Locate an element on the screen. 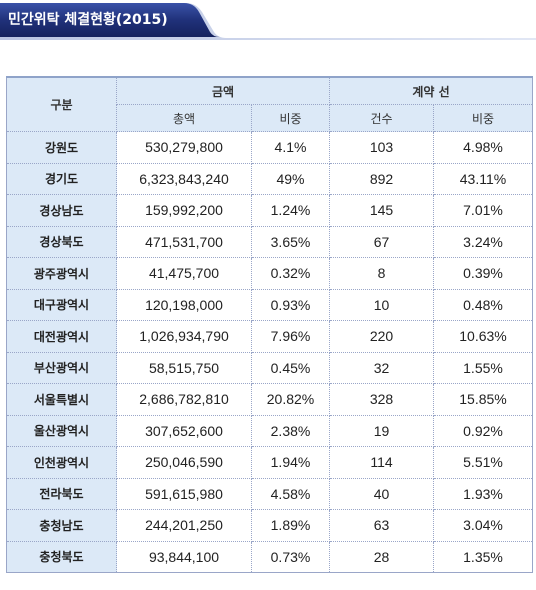 The height and width of the screenshot is (590, 536). total-amount-cell: 41,475,700 is located at coordinates (184, 273).